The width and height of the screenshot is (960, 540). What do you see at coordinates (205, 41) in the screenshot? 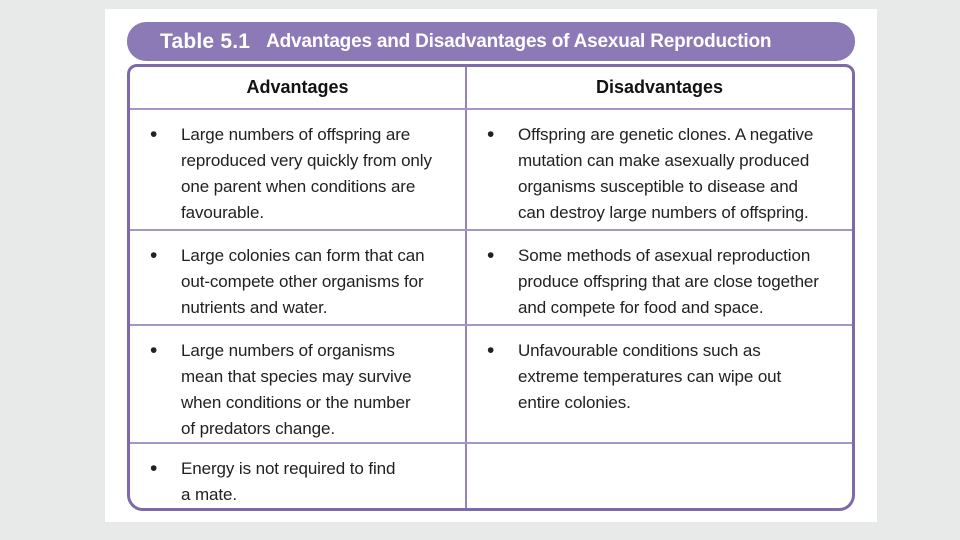
I see `table-number: Table 5.1` at bounding box center [205, 41].